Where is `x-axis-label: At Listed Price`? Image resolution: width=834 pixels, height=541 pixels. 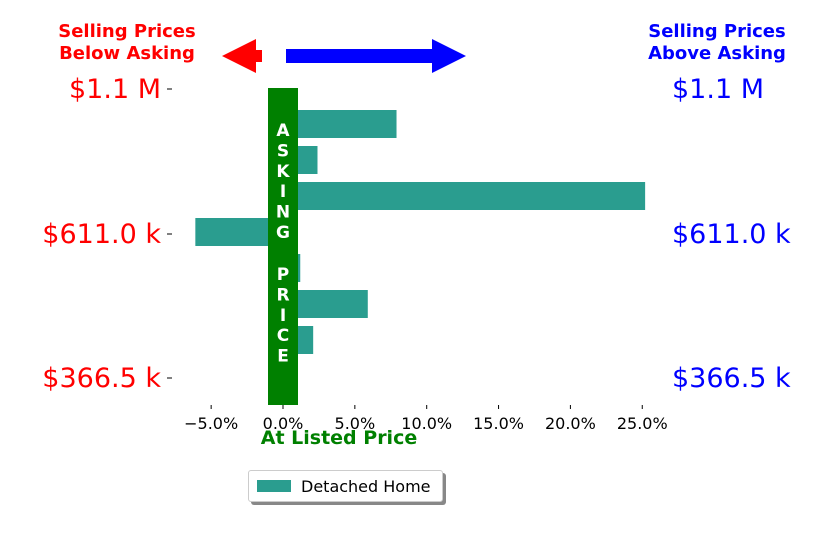
x-axis-label: At Listed Price is located at coordinates (339, 438).